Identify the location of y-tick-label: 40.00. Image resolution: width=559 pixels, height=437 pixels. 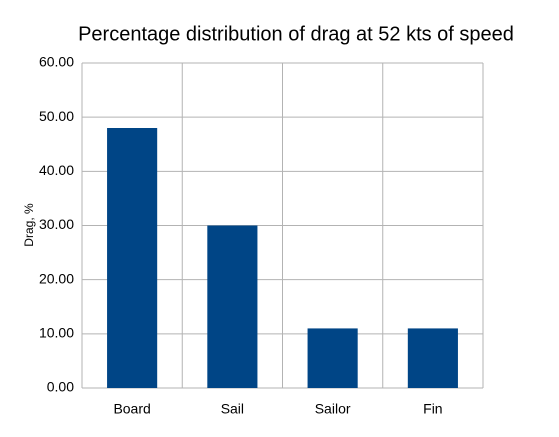
(56, 170).